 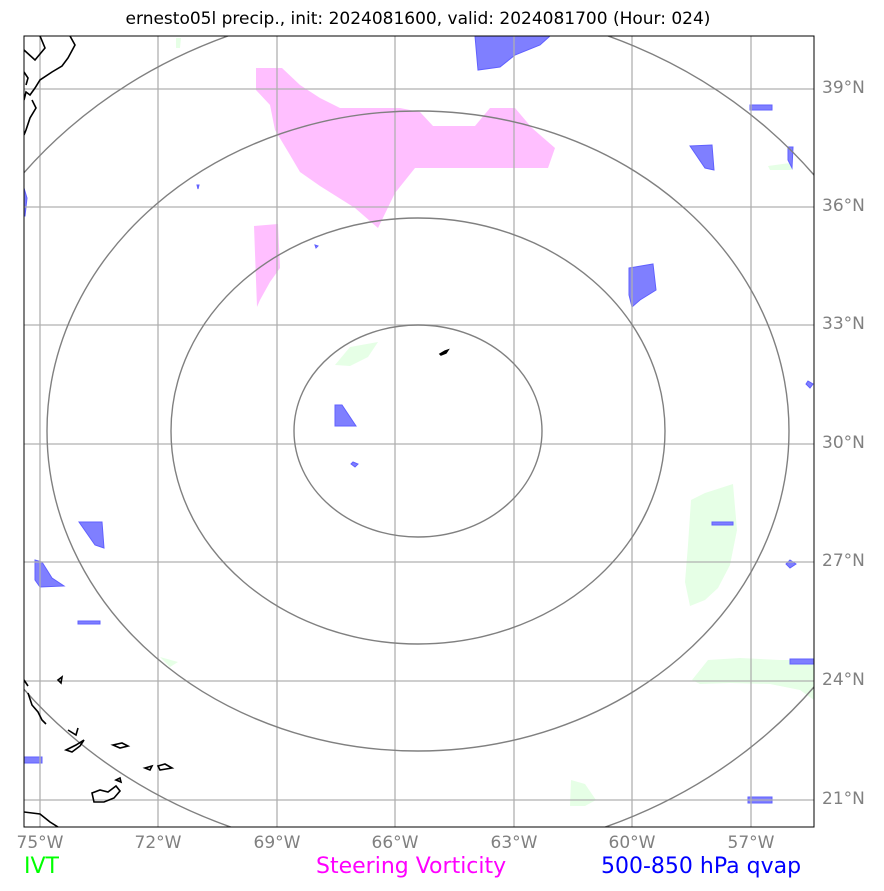 I want to click on lon-label: 75°W, so click(x=40, y=843).